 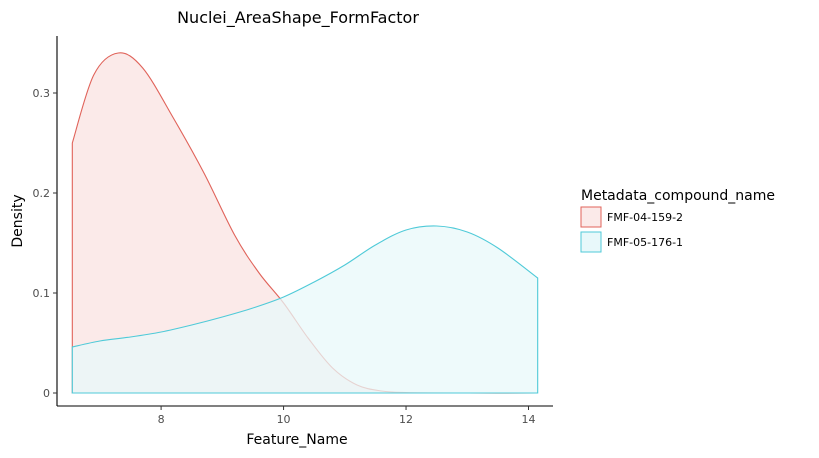 What do you see at coordinates (161, 419) in the screenshot?
I see `x-tick-label: 8` at bounding box center [161, 419].